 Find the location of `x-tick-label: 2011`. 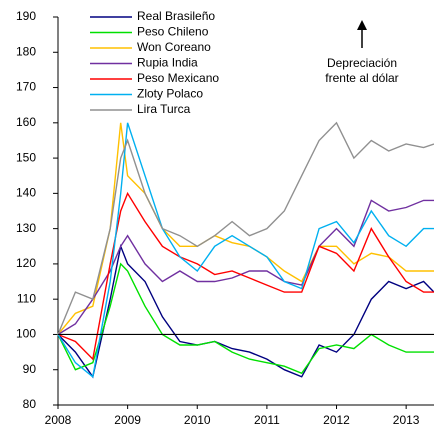

x-tick-label: 2011 is located at coordinates (267, 420).